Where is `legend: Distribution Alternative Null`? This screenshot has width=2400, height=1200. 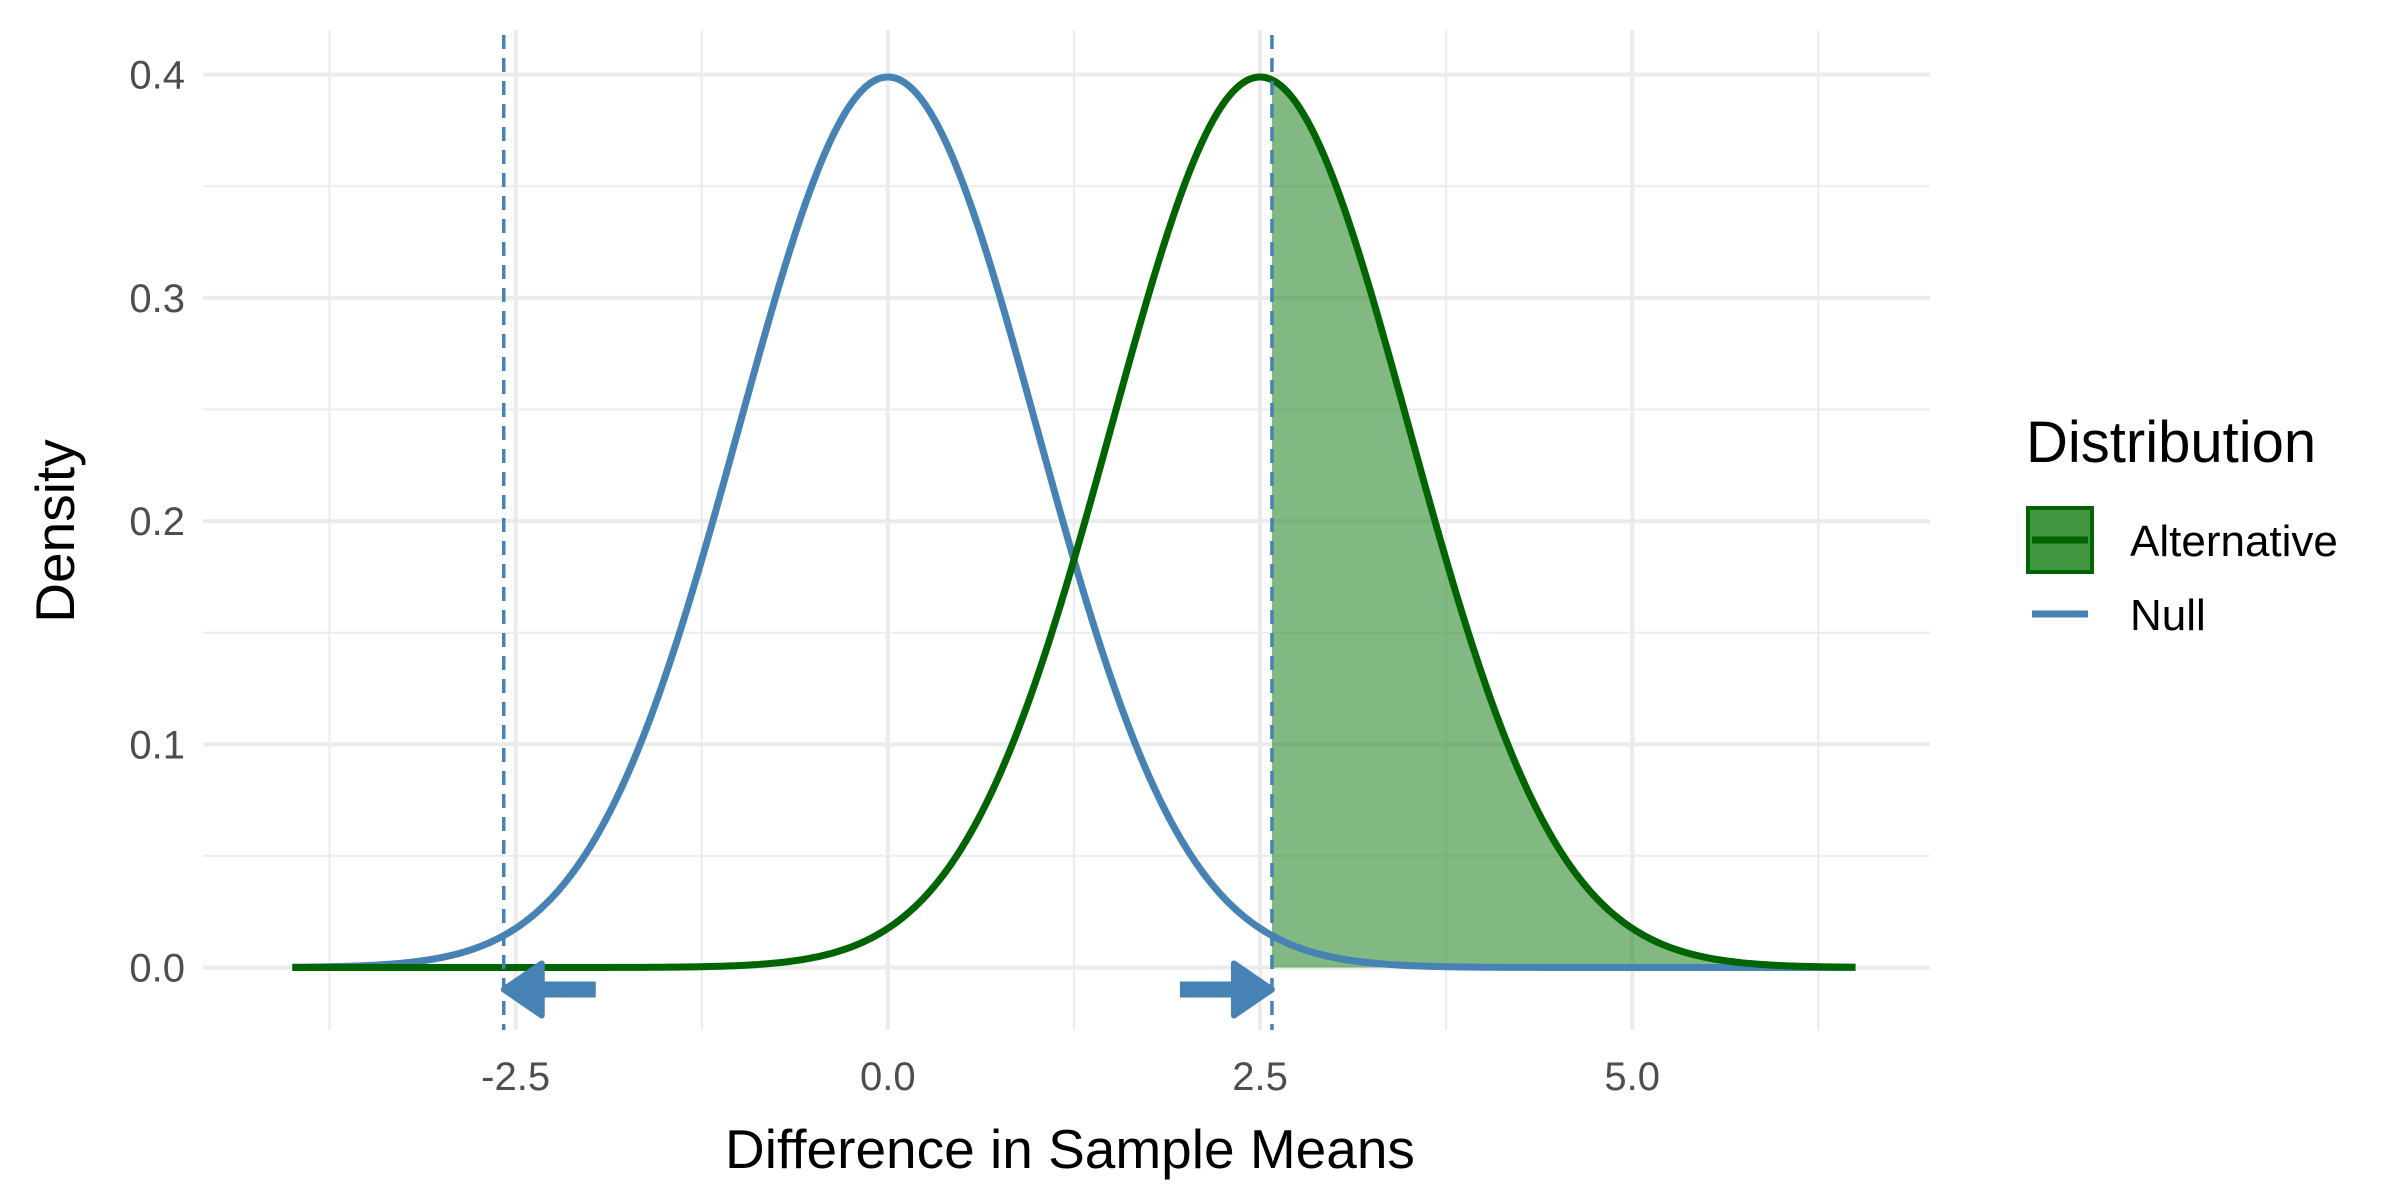 legend: Distribution Alternative Null is located at coordinates (2182, 525).